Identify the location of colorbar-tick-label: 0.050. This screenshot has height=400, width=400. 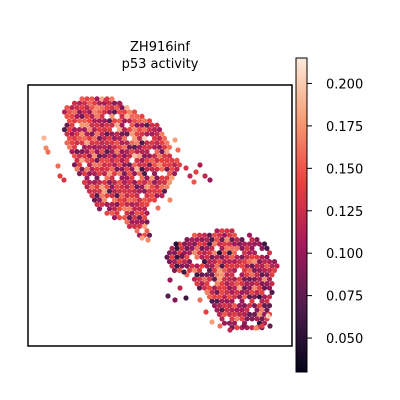
(344, 339).